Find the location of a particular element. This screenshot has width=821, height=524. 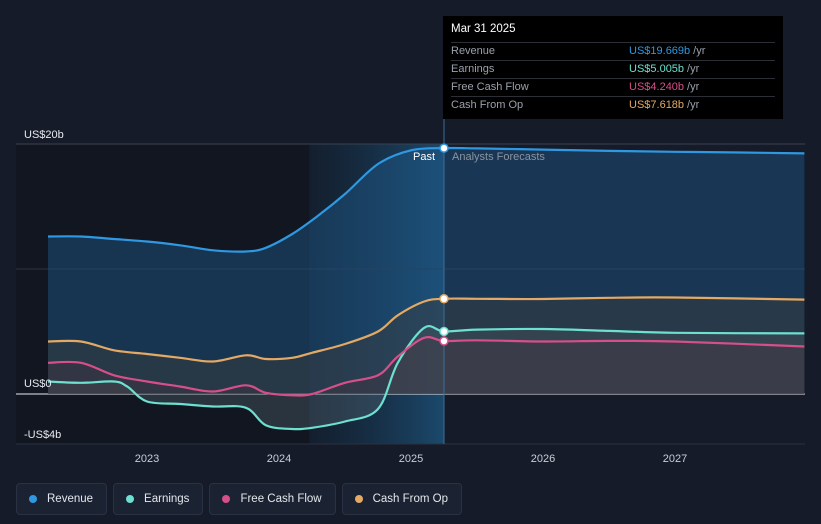

tooltip-row-value: US$5.005b is located at coordinates (657, 69).